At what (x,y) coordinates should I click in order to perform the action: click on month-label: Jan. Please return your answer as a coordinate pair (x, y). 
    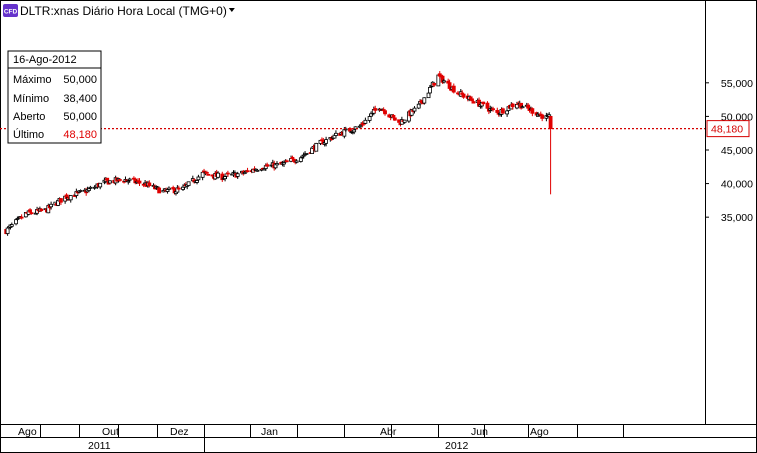
    Looking at the image, I should click on (269, 432).